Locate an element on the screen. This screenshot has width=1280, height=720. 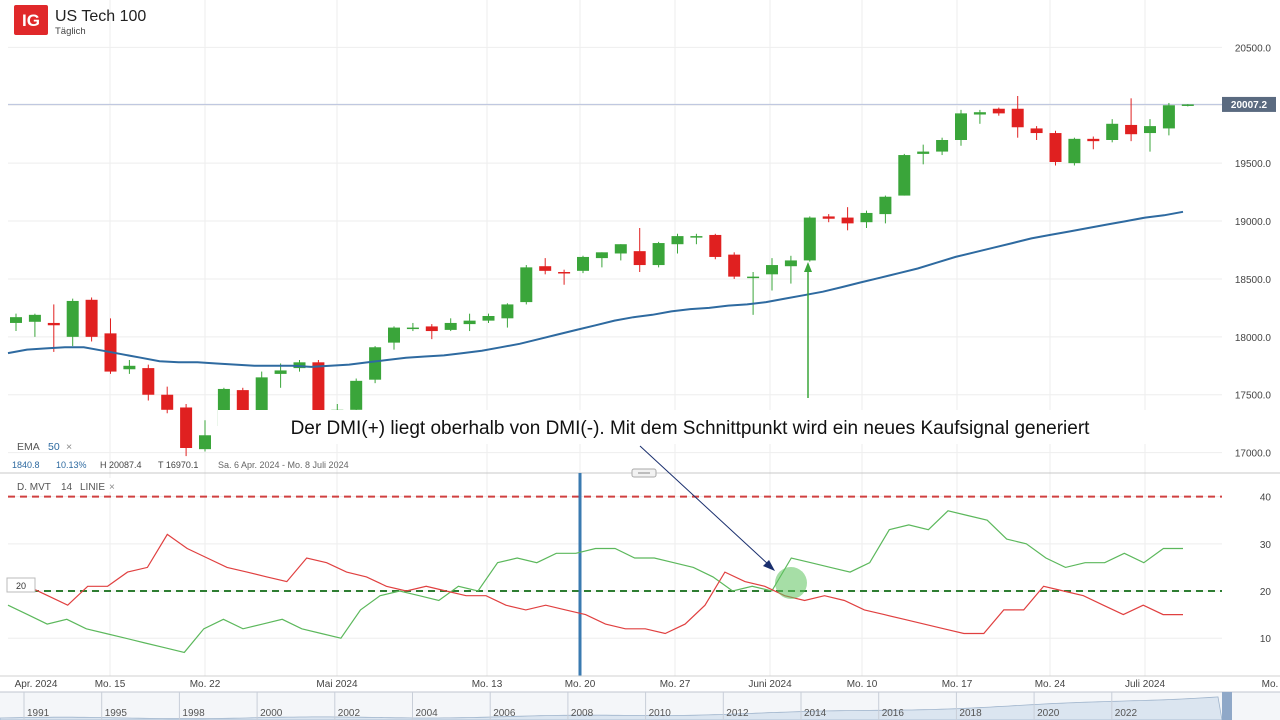
x-axis-label: Mai 2024 is located at coordinates (337, 684).